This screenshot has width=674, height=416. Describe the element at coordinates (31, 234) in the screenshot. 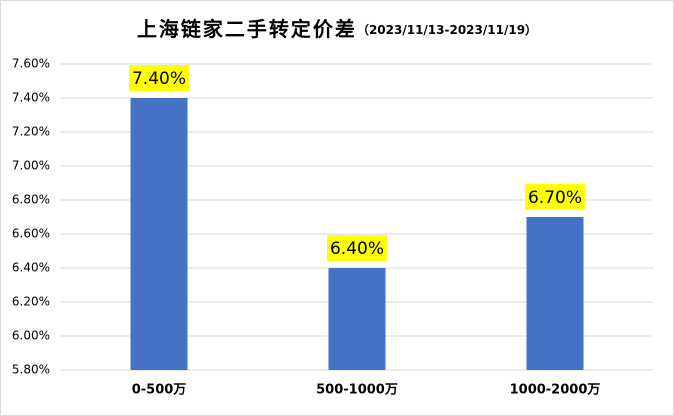

I see `y-tick-label: 6.60%` at that location.